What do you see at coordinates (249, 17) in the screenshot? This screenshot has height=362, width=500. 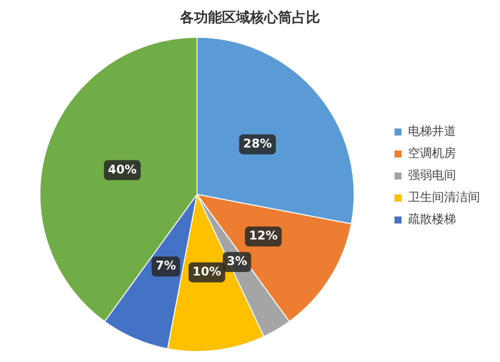 I see `chart-title: 各功能区域核心筒占比` at bounding box center [249, 17].